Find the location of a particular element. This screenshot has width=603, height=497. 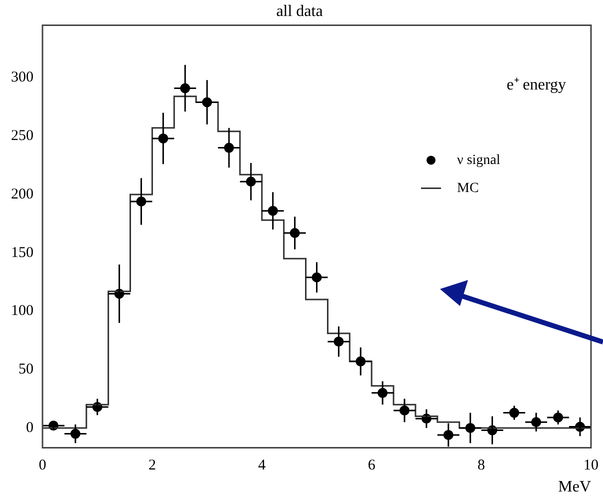

legend-label: MC is located at coordinates (468, 188).